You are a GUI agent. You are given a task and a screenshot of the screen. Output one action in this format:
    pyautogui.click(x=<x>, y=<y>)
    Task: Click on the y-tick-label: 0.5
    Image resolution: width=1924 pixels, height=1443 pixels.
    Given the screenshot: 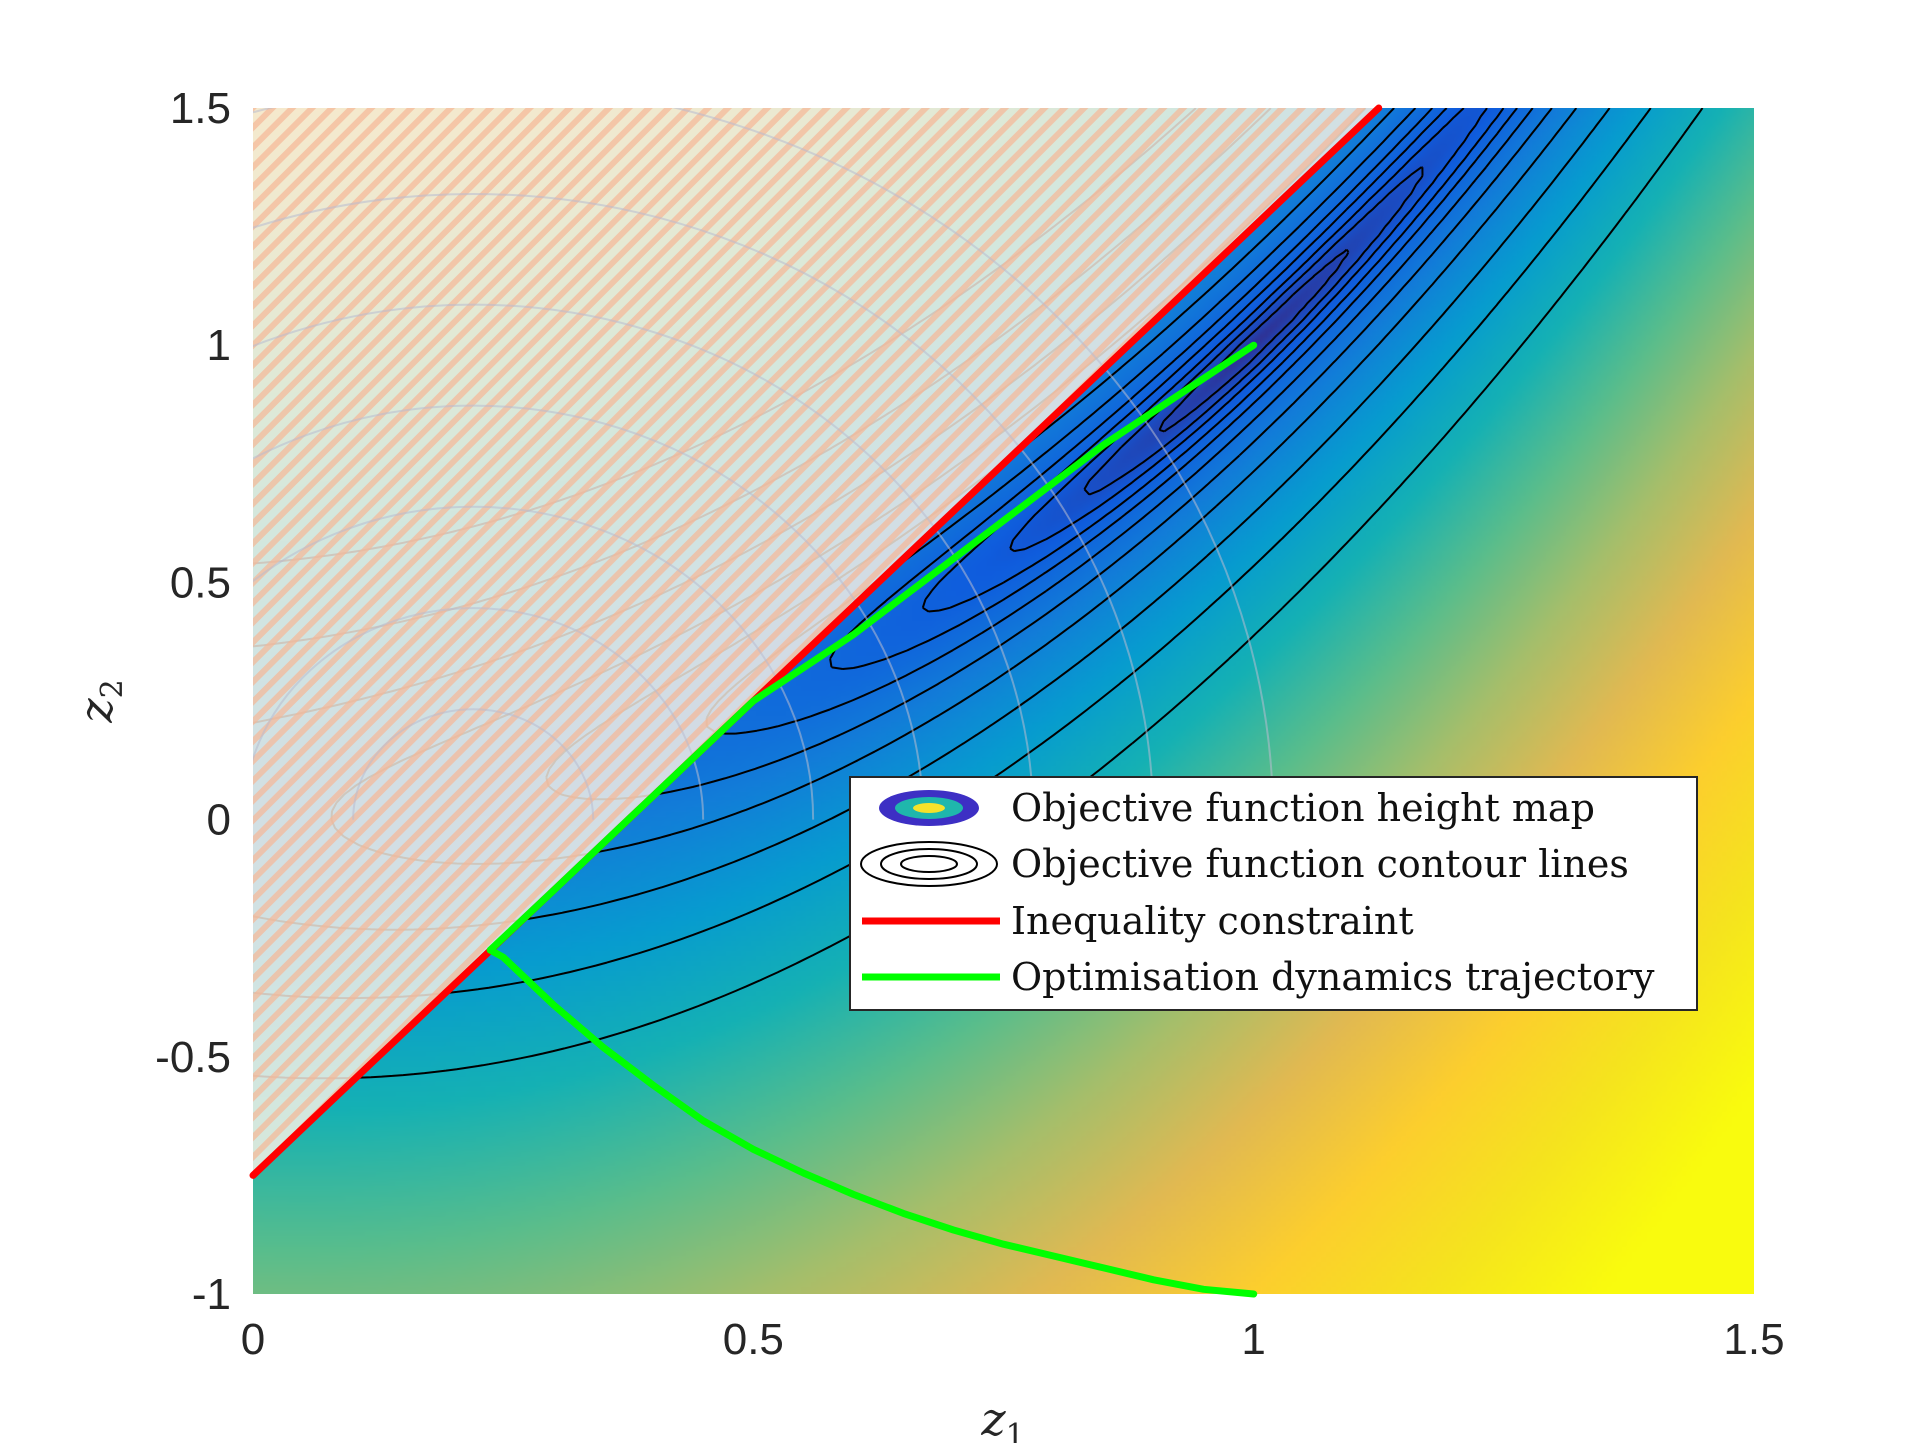 What is the action you would take?
    pyautogui.click(x=200, y=582)
    